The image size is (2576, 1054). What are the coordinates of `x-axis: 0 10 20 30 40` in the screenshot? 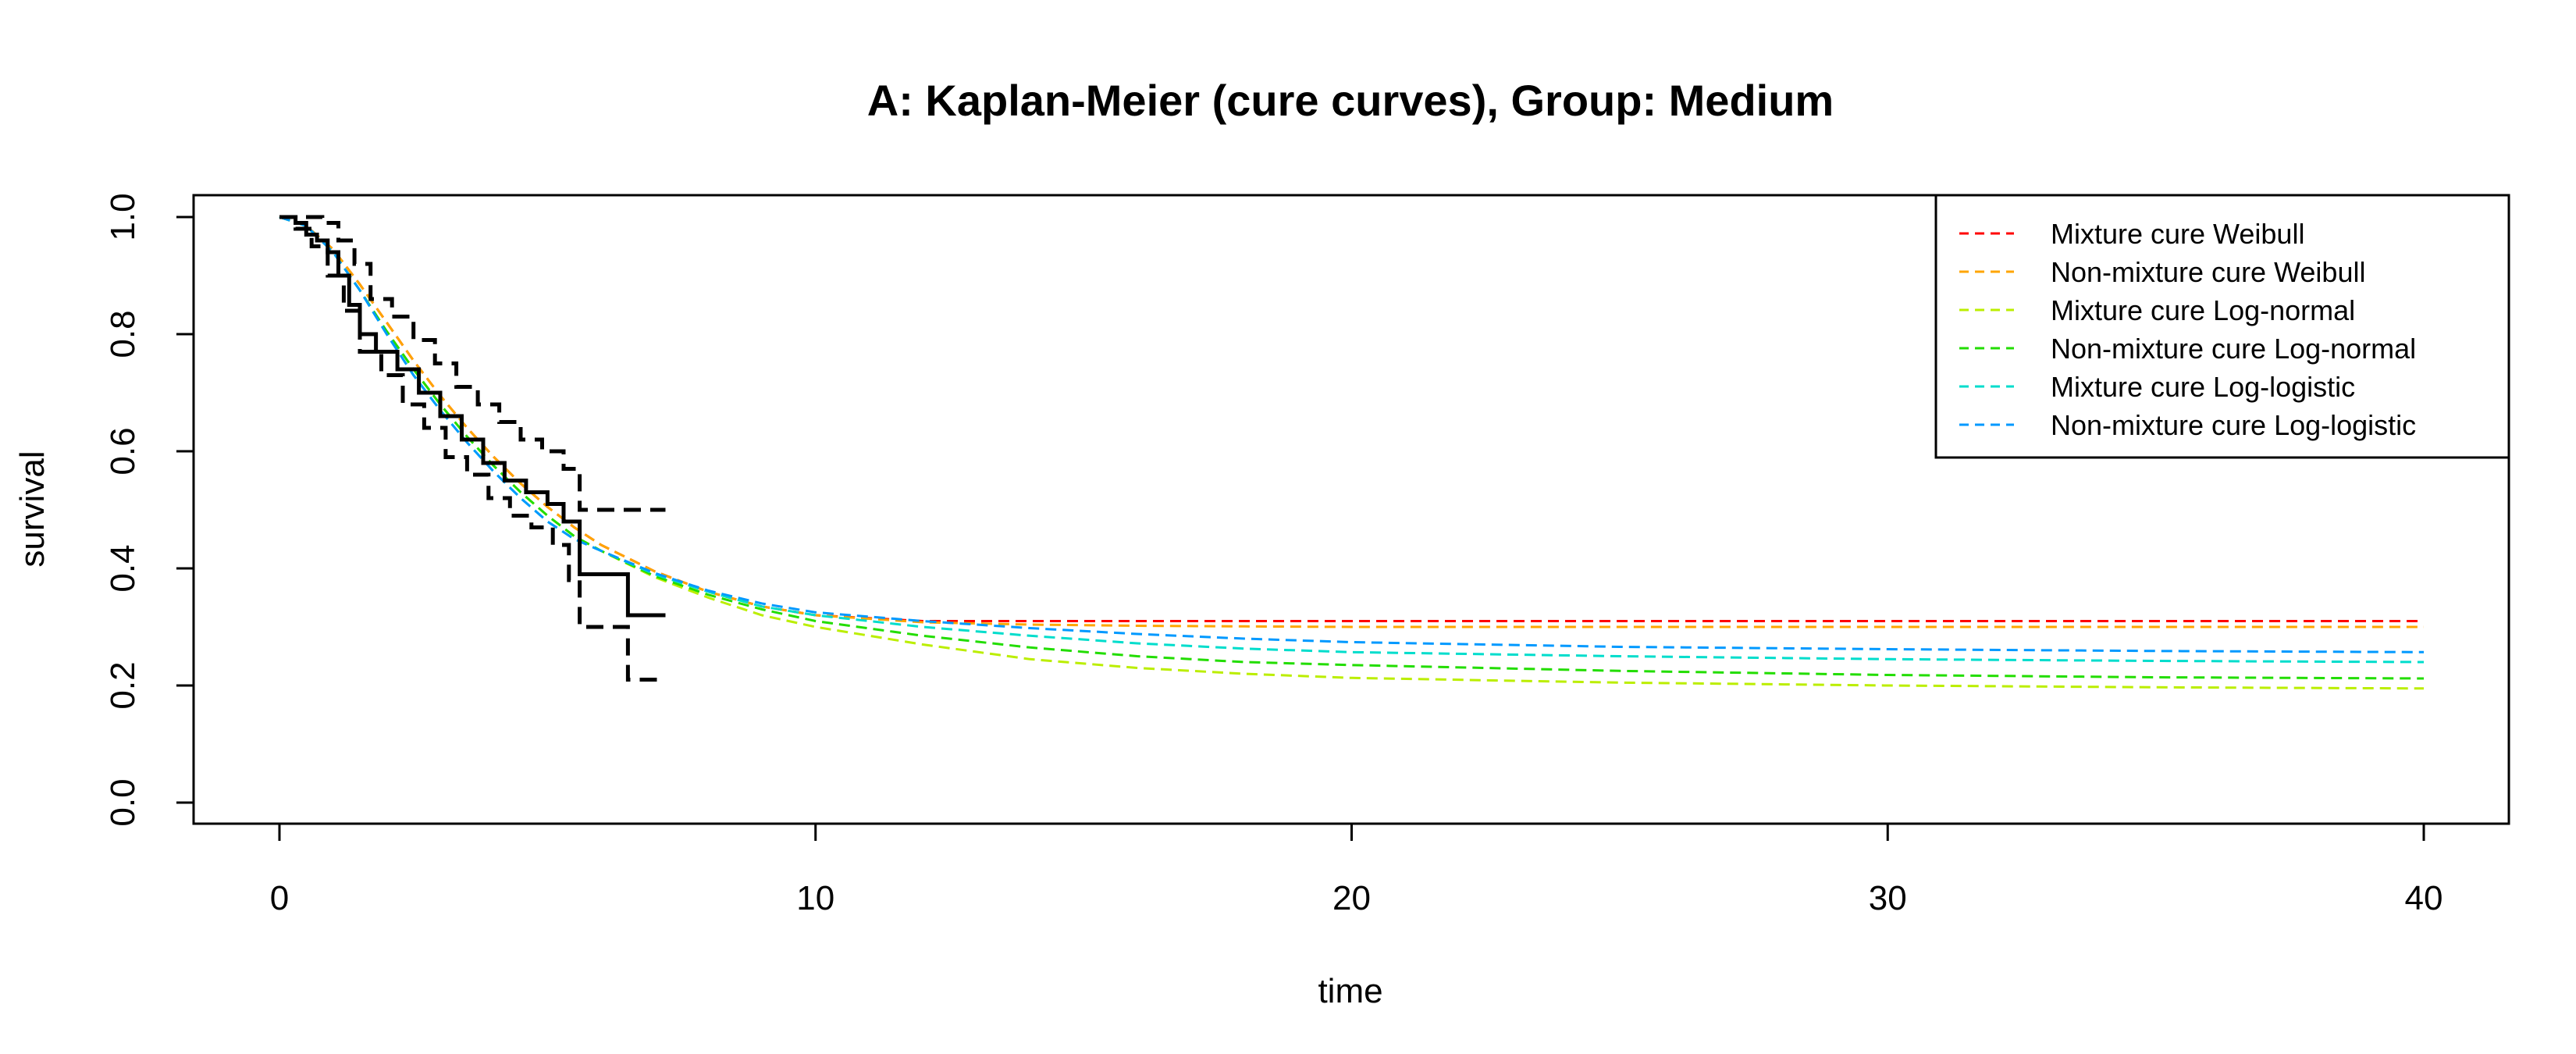 It's located at (1356, 869).